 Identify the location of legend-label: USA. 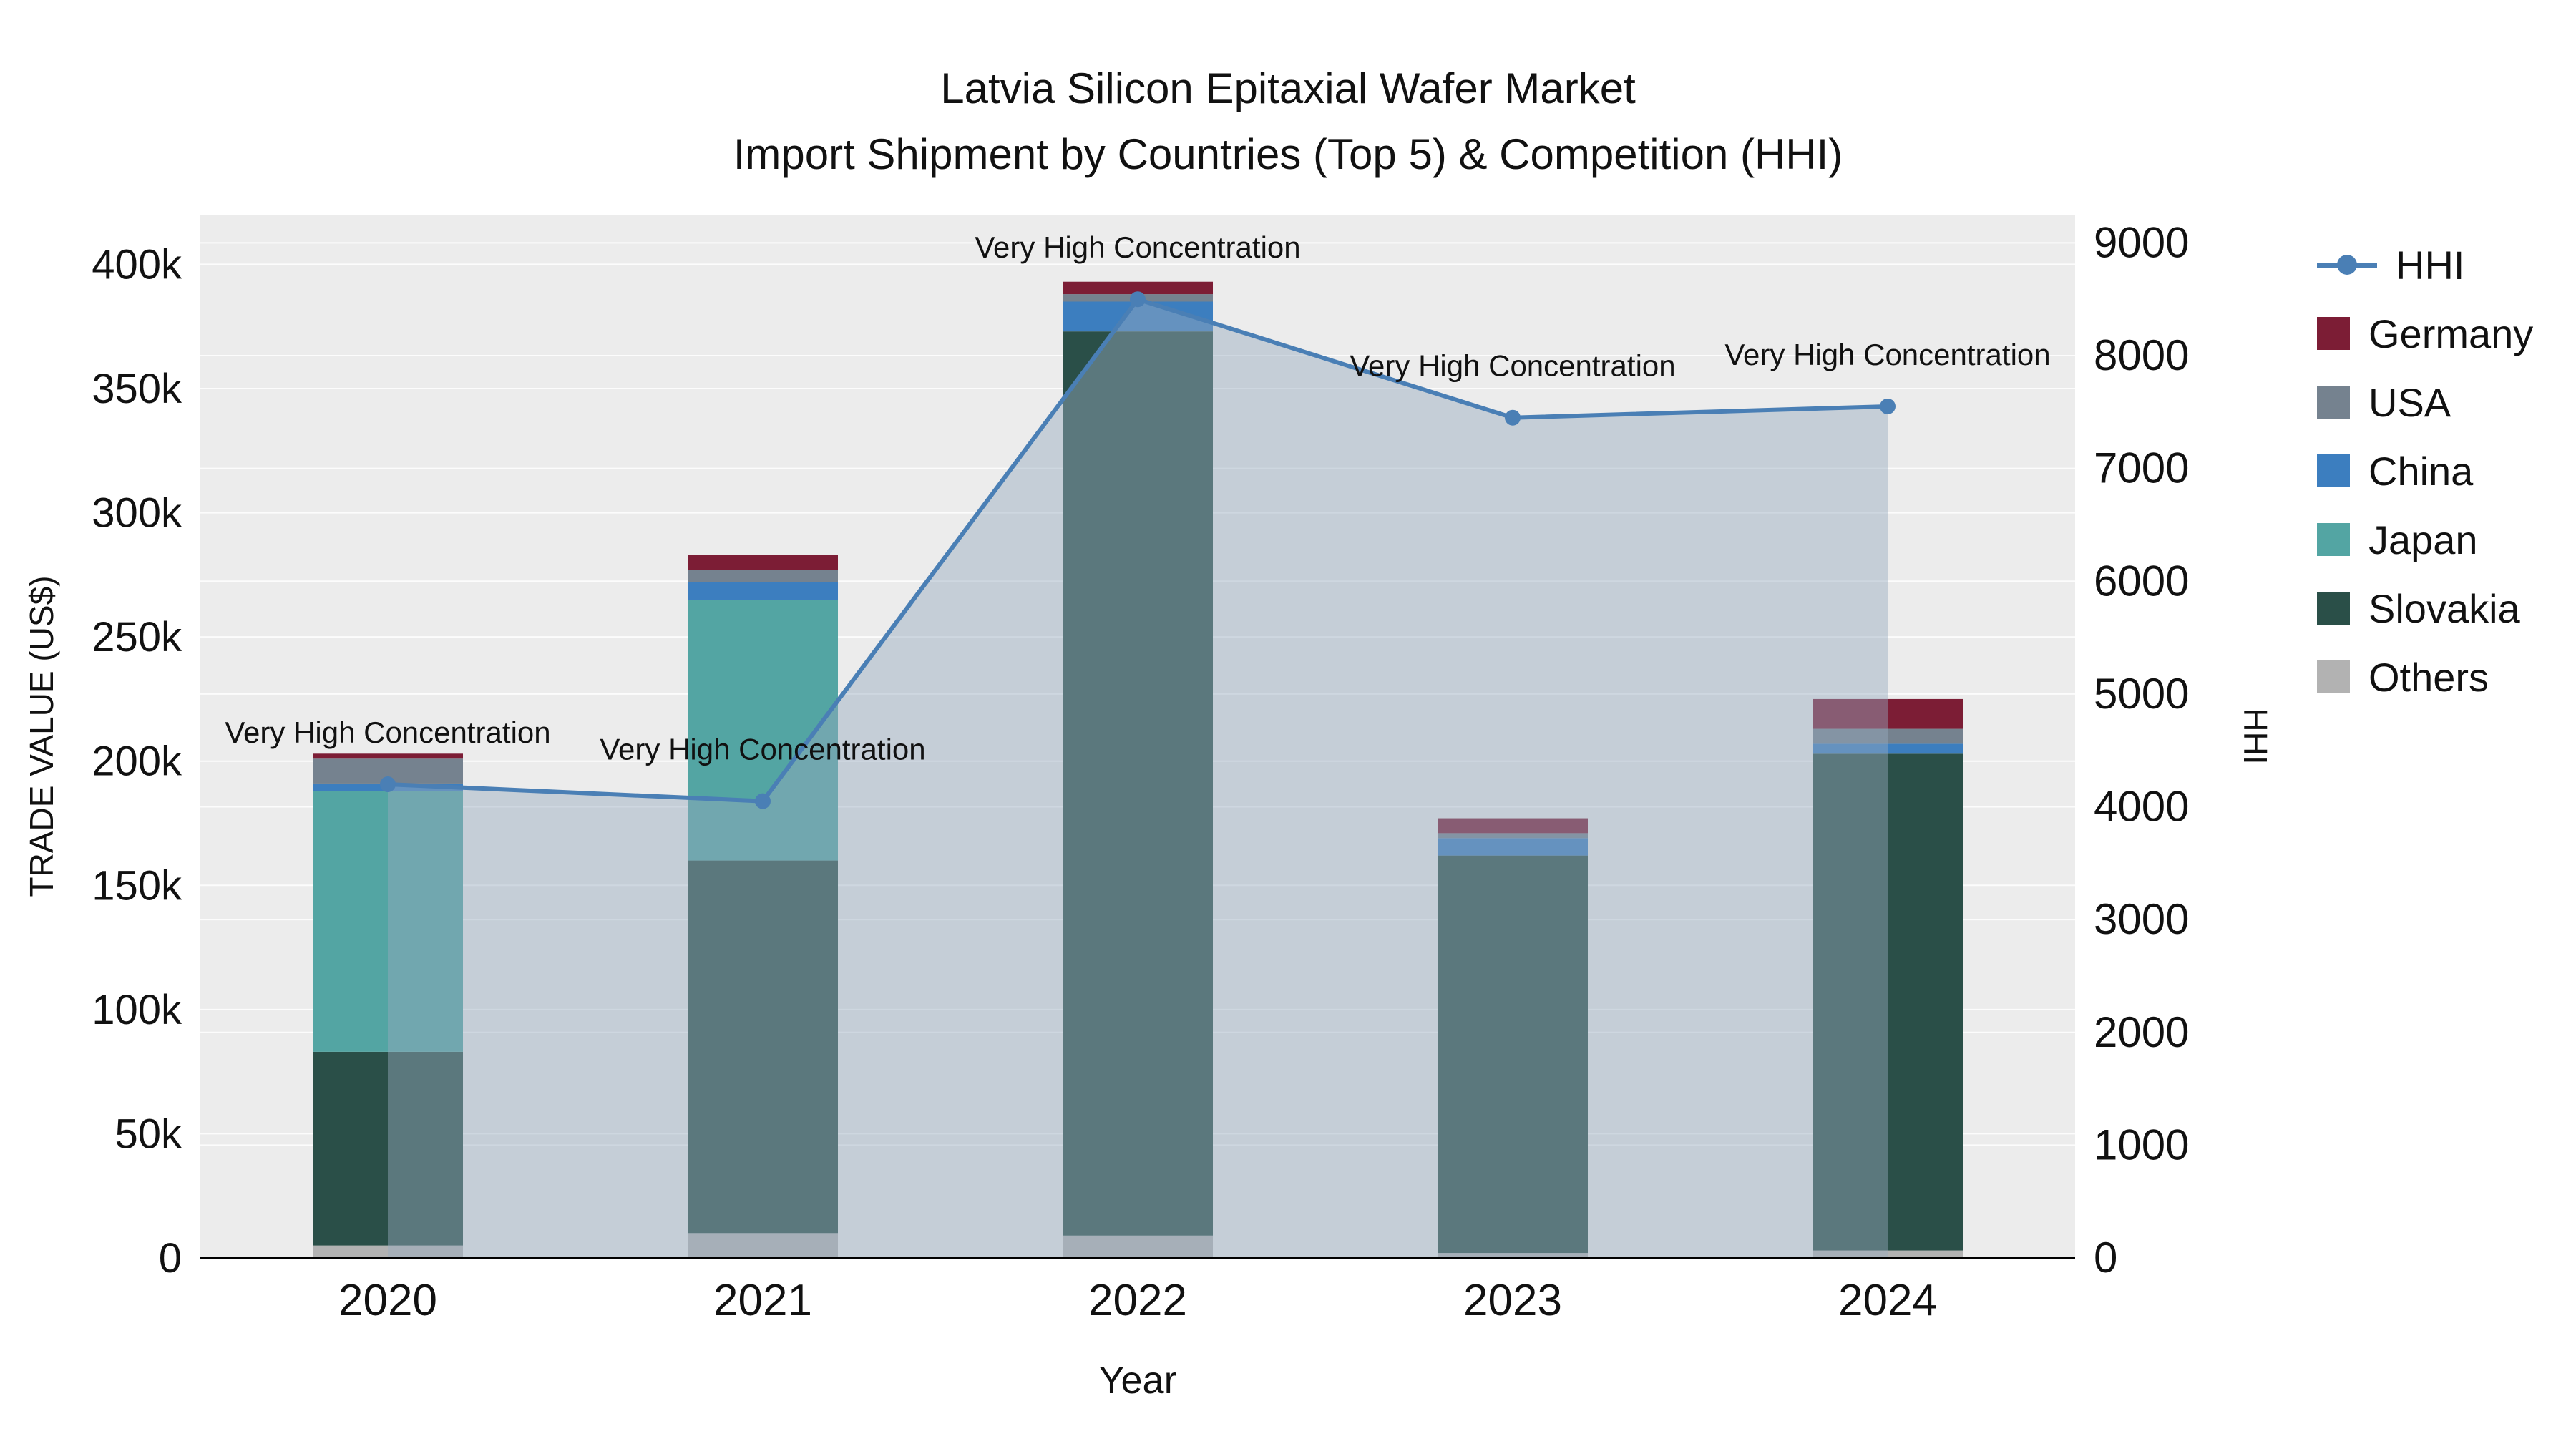
(2409, 402).